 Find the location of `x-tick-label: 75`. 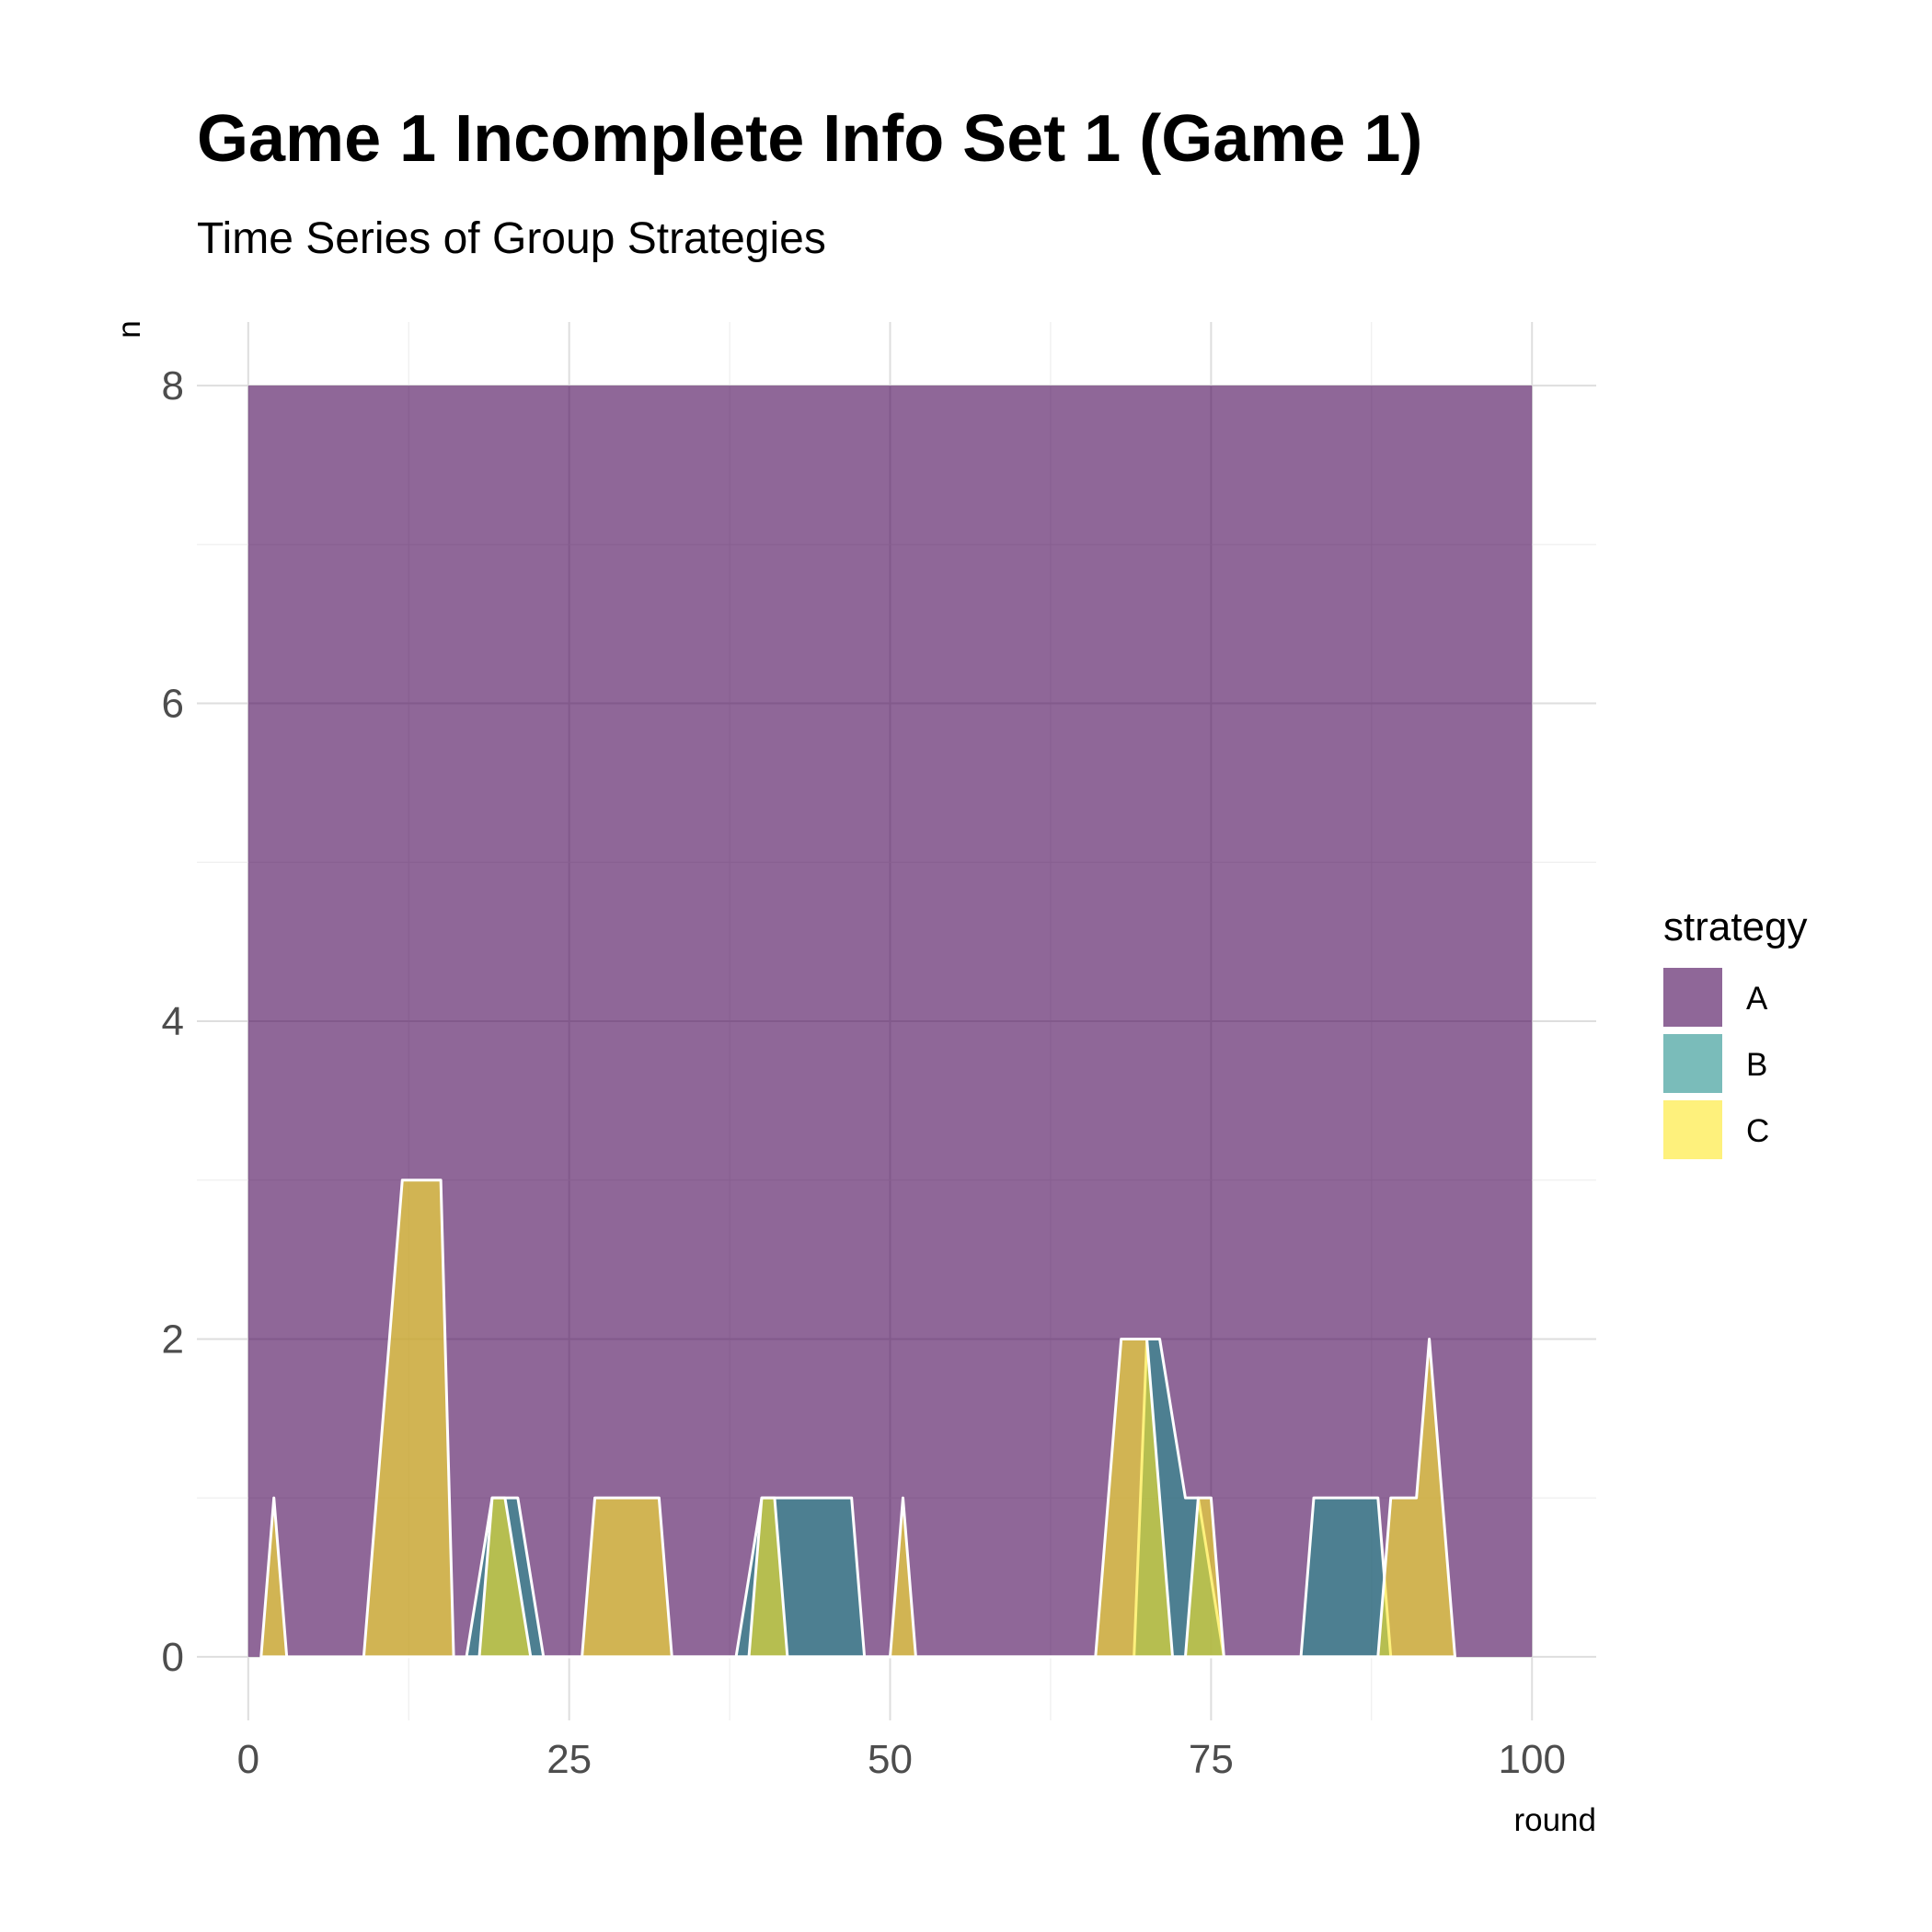

x-tick-label: 75 is located at coordinates (1211, 1759).